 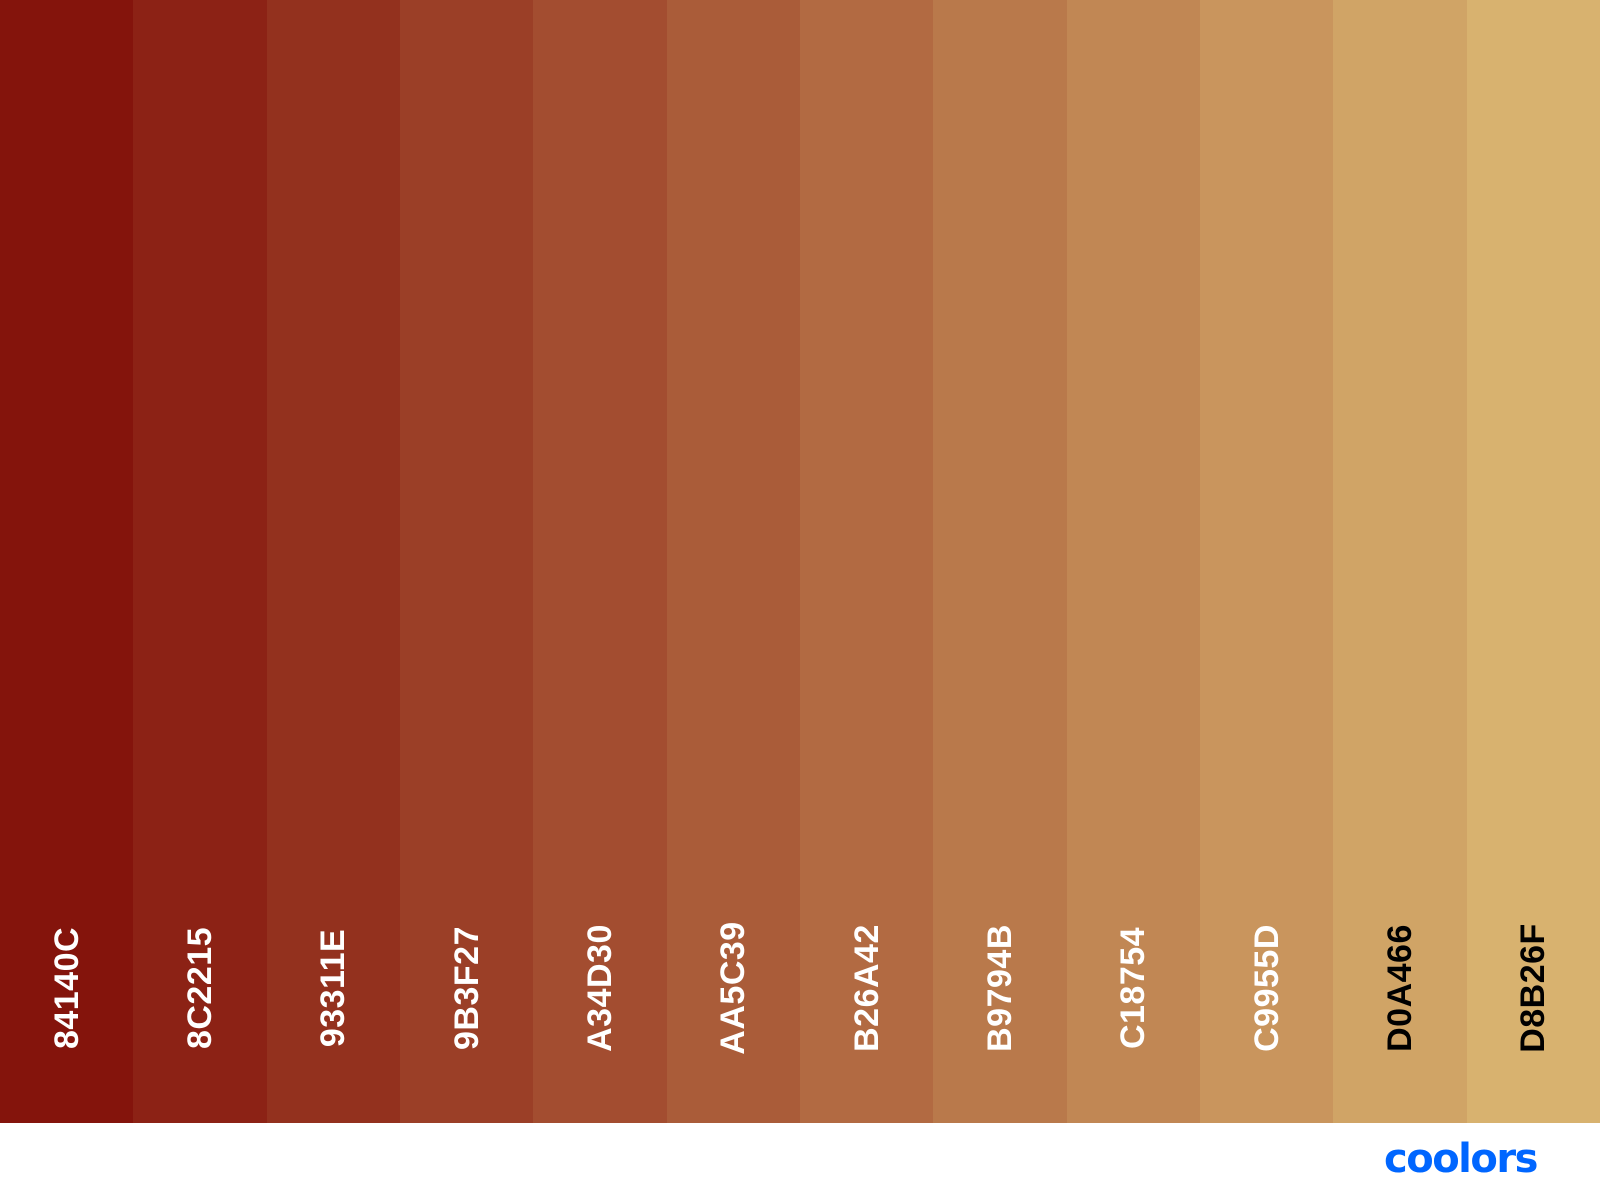 What do you see at coordinates (200, 561) in the screenshot?
I see `color-swatch: 8C2215` at bounding box center [200, 561].